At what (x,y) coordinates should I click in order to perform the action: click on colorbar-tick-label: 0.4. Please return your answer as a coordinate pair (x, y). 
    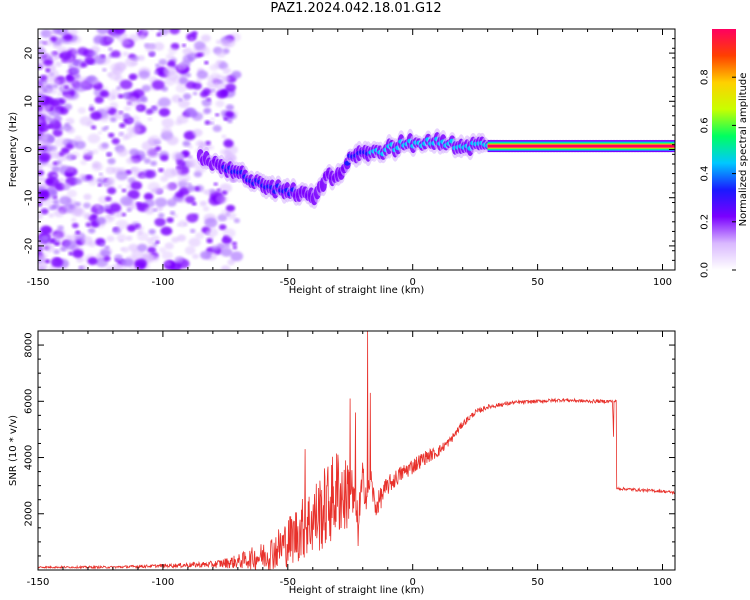
    Looking at the image, I should click on (705, 174).